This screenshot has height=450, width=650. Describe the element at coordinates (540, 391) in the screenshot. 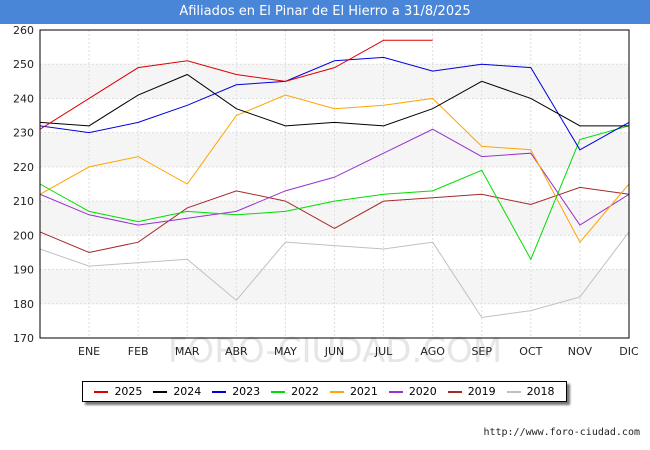

I see `legend-label: 2018` at that location.